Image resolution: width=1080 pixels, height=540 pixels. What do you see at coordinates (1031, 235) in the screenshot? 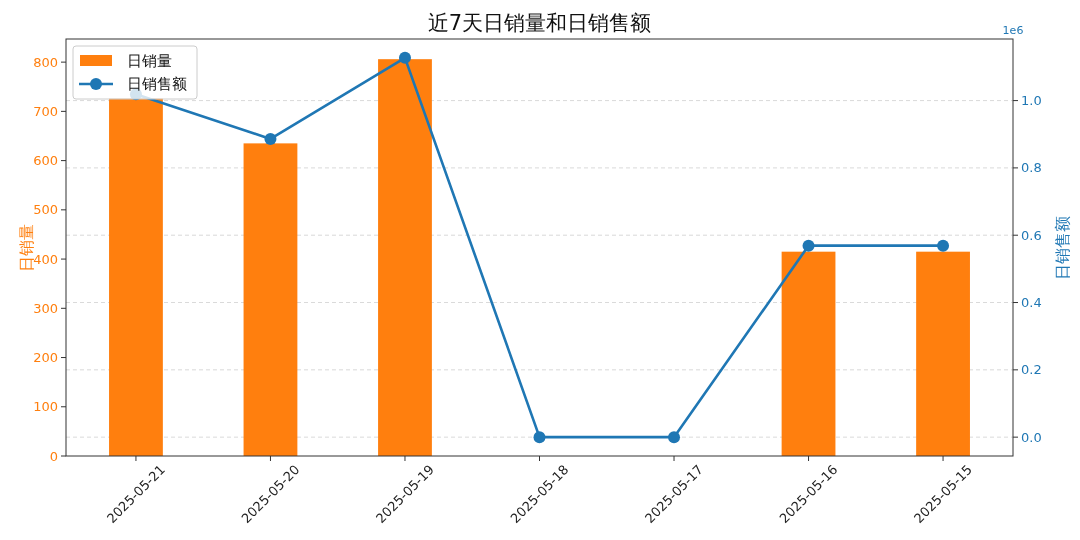
I see `y2-tick-label: 0.6` at bounding box center [1031, 235].